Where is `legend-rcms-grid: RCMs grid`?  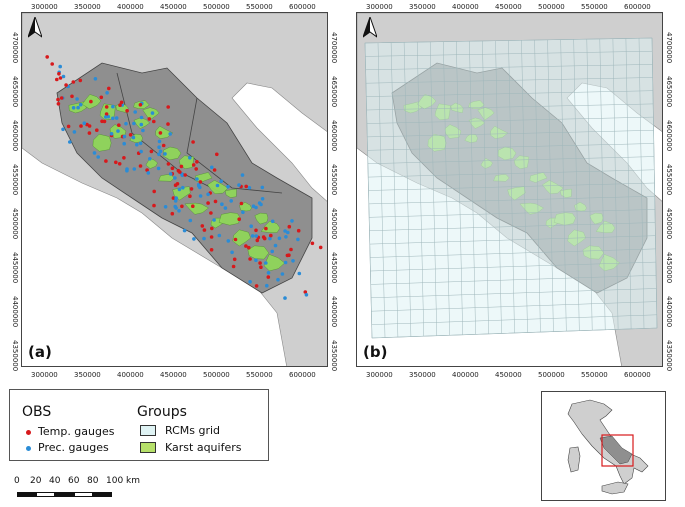 legend-rcms-grid: RCMs grid is located at coordinates (193, 430).